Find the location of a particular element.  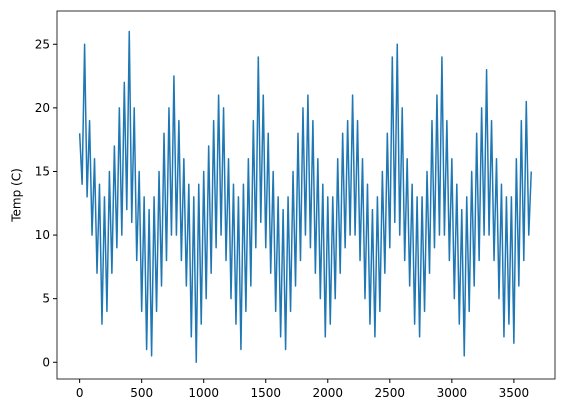

x-tick-label: 1500 is located at coordinates (265, 393).